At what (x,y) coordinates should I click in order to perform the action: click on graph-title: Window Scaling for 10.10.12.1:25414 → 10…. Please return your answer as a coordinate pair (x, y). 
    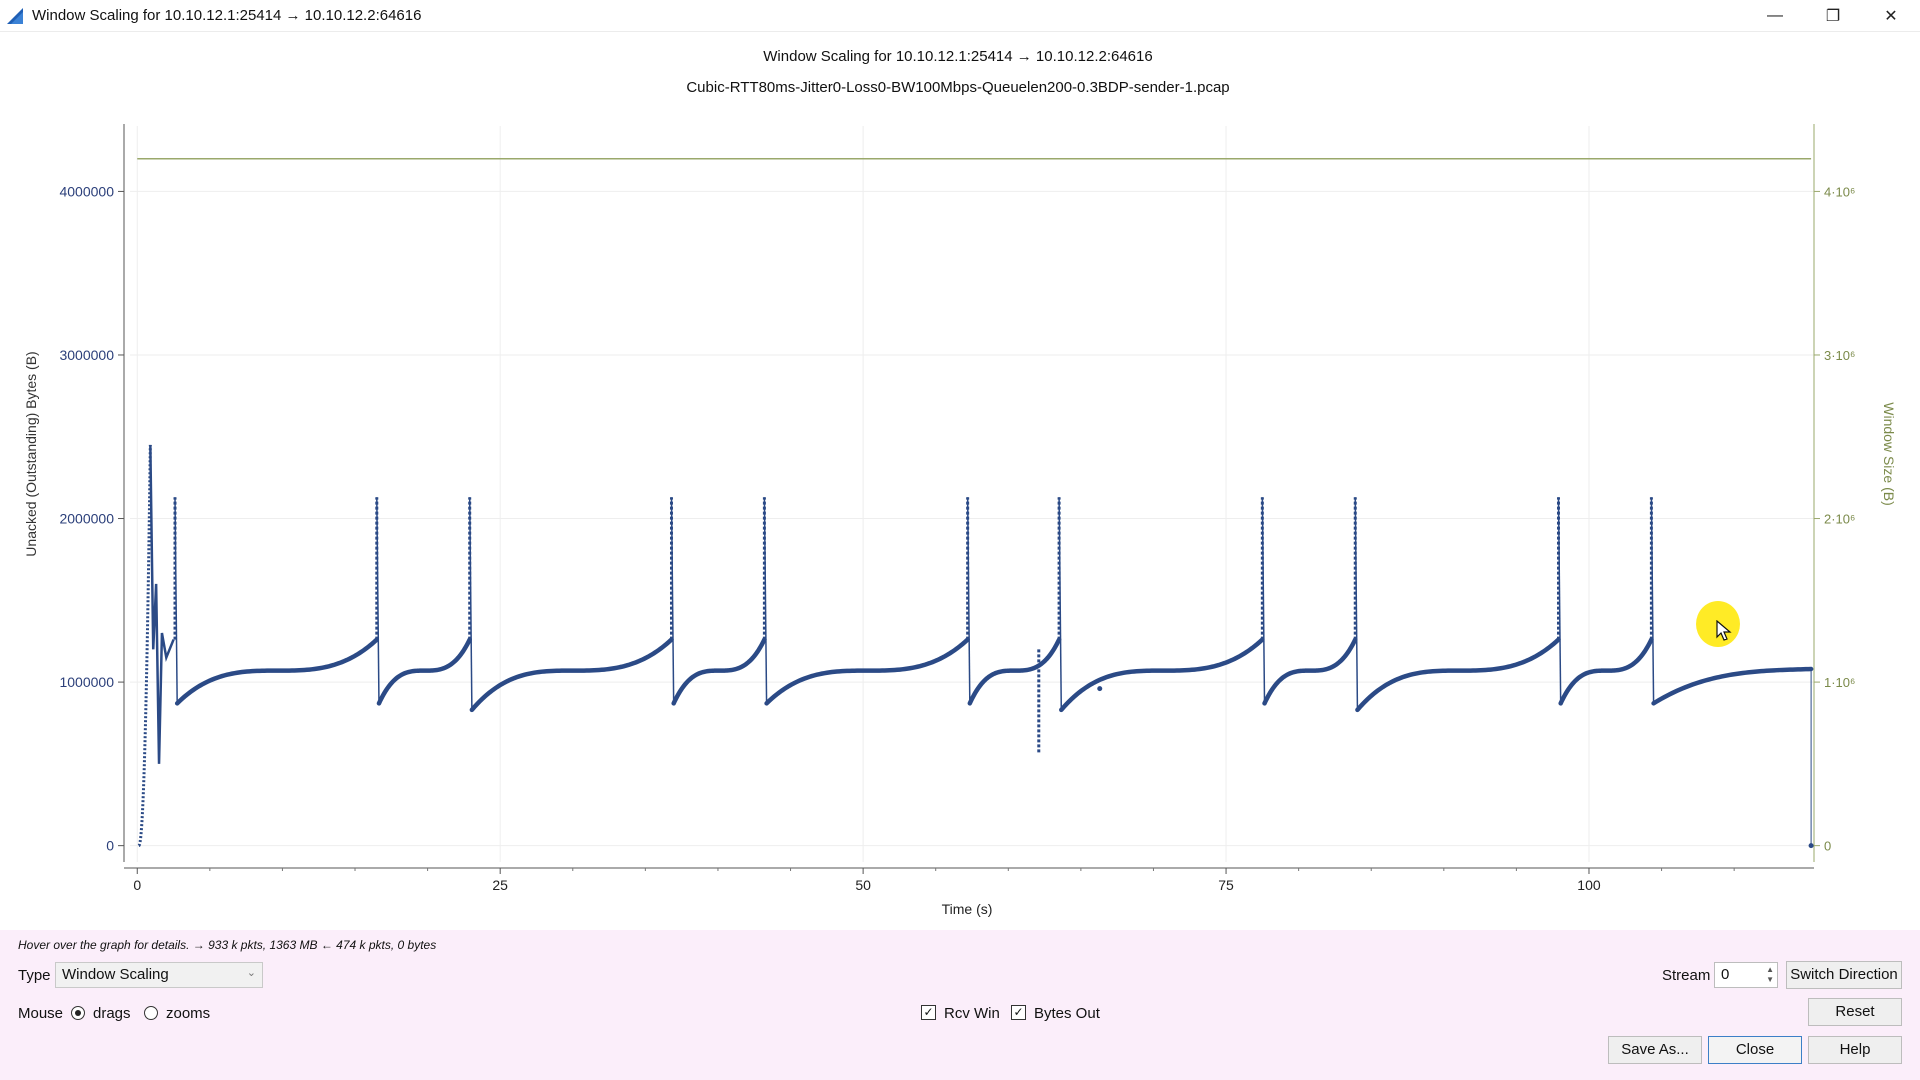
    Looking at the image, I should click on (958, 56).